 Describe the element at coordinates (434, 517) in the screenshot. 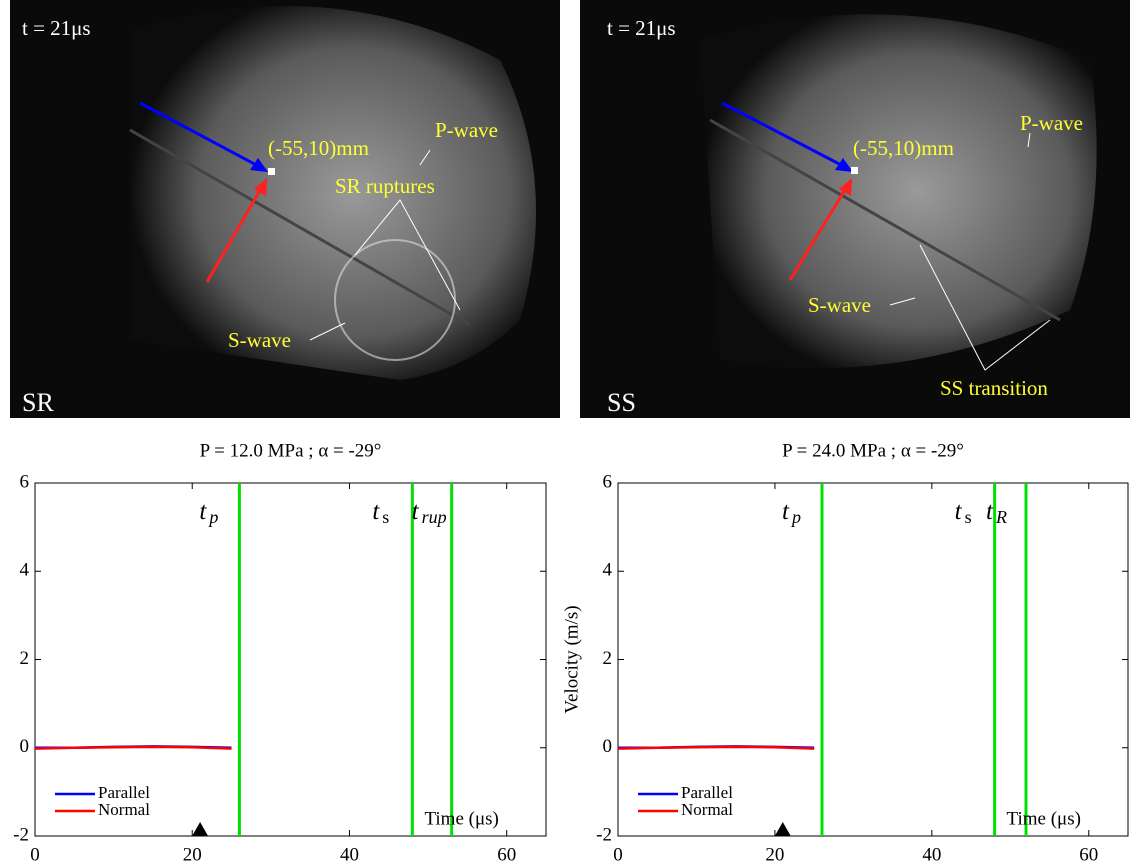

I see `event-label-sub: rup` at that location.